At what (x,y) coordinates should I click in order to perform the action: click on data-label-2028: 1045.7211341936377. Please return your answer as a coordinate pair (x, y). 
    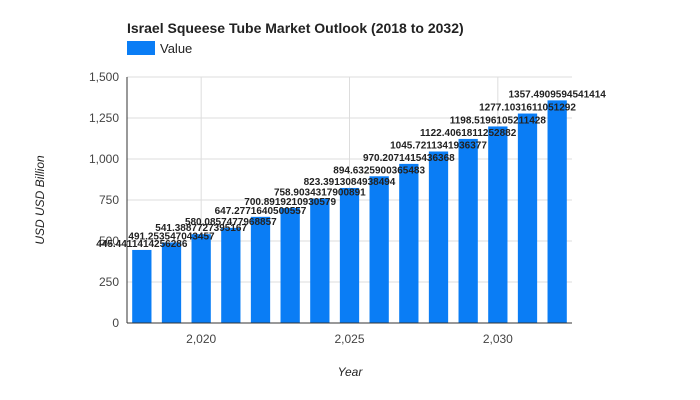
    Looking at the image, I should click on (438, 146).